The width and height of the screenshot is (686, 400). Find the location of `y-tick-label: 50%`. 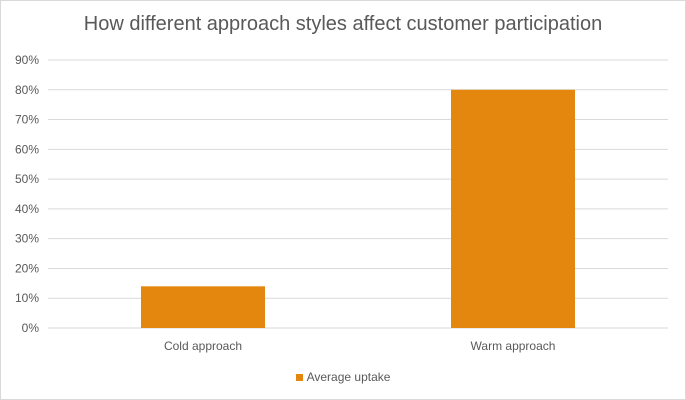

y-tick-label: 50% is located at coordinates (27, 179).